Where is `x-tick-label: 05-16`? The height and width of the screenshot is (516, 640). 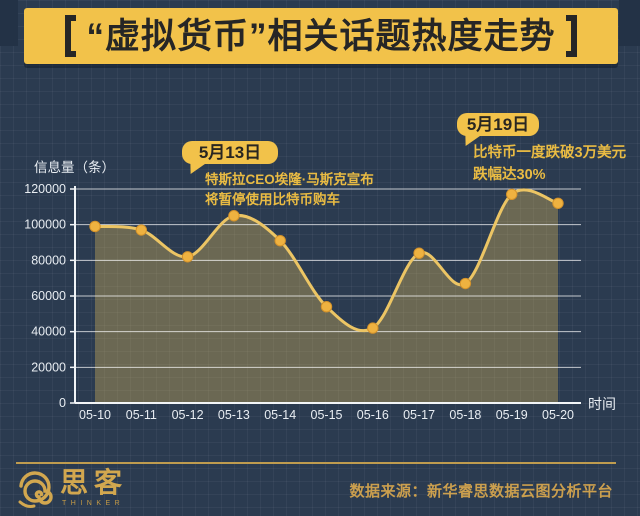 x-tick-label: 05-16 is located at coordinates (373, 415).